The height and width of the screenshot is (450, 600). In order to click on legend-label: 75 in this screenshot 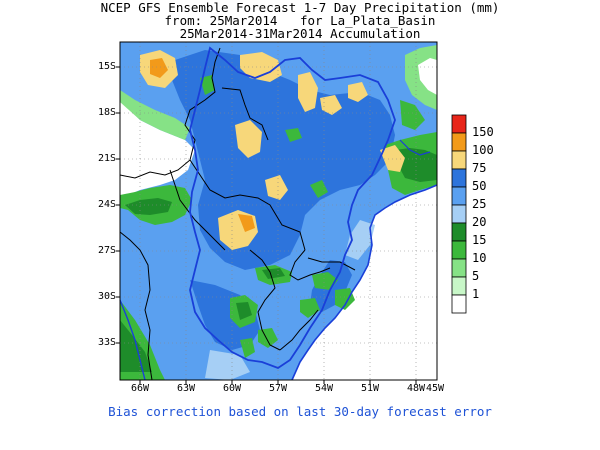, I will do `click(479, 168)`.